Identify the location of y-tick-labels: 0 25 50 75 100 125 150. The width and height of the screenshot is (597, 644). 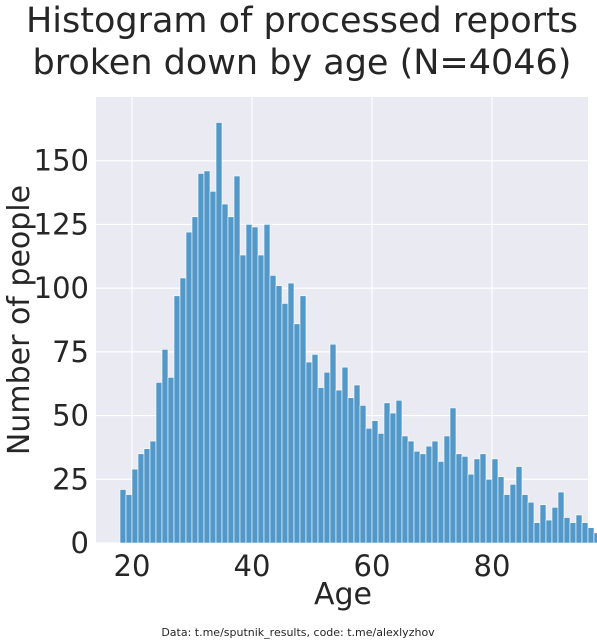
(61, 352).